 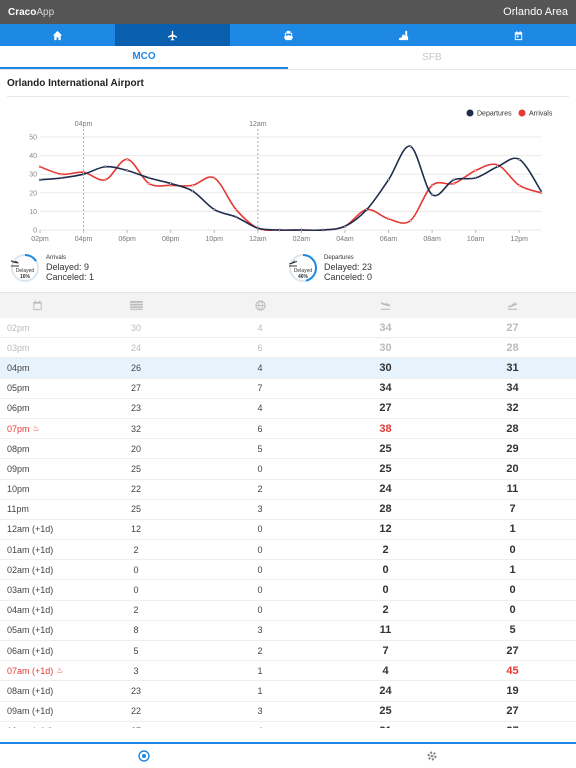 What do you see at coordinates (385, 388) in the screenshot?
I see `cell-arrivals: 34` at bounding box center [385, 388].